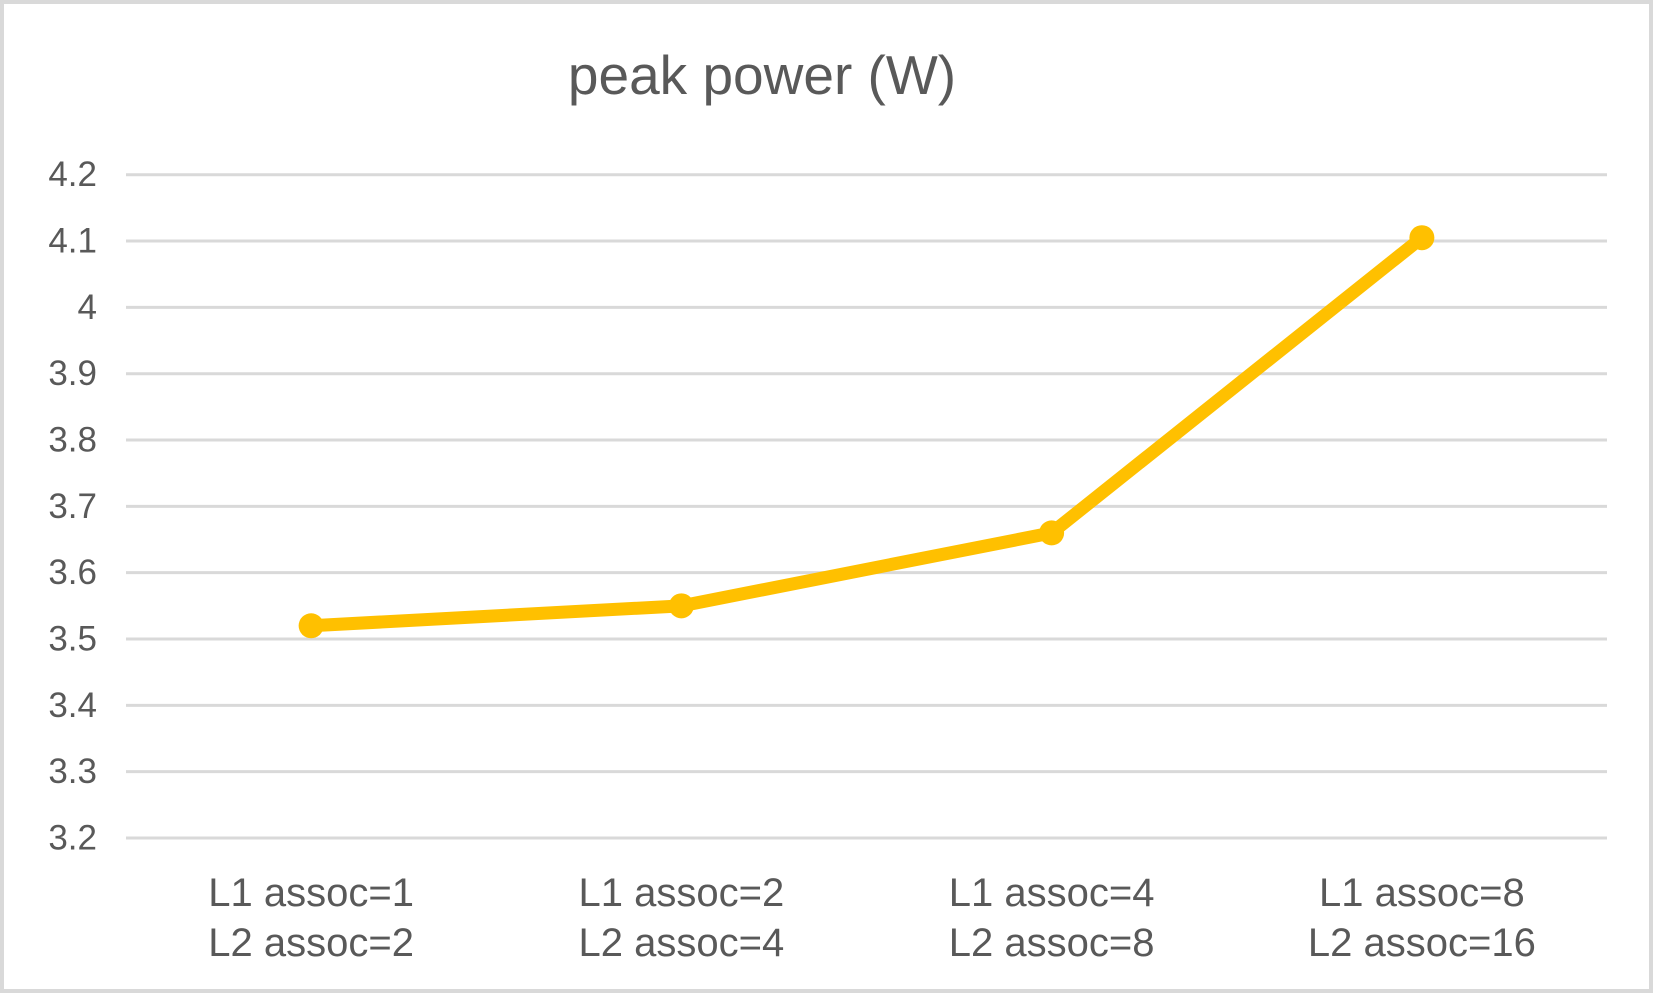 The height and width of the screenshot is (993, 1653). What do you see at coordinates (1052, 893) in the screenshot?
I see `x-category-label-line1: L1 assoc=4` at bounding box center [1052, 893].